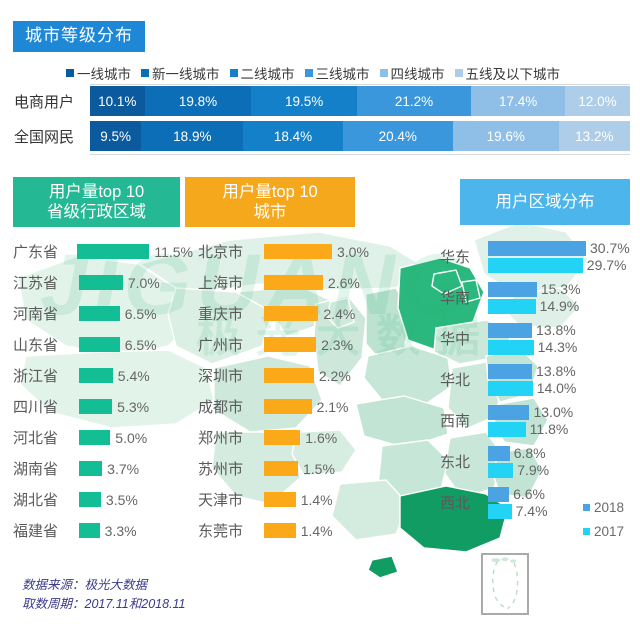 This screenshot has height=631, width=640. What do you see at coordinates (529, 453) in the screenshot?
I see `region-bar-value: 6.8%` at bounding box center [529, 453].